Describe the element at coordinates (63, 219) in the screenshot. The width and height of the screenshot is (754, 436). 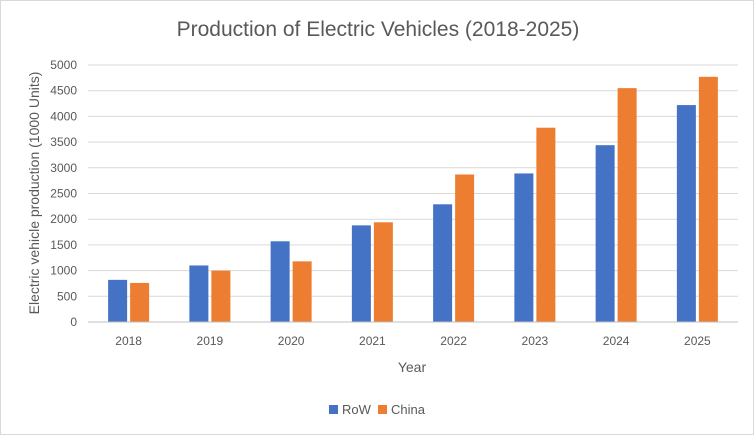
I see `y-tick-label: 2000` at that location.